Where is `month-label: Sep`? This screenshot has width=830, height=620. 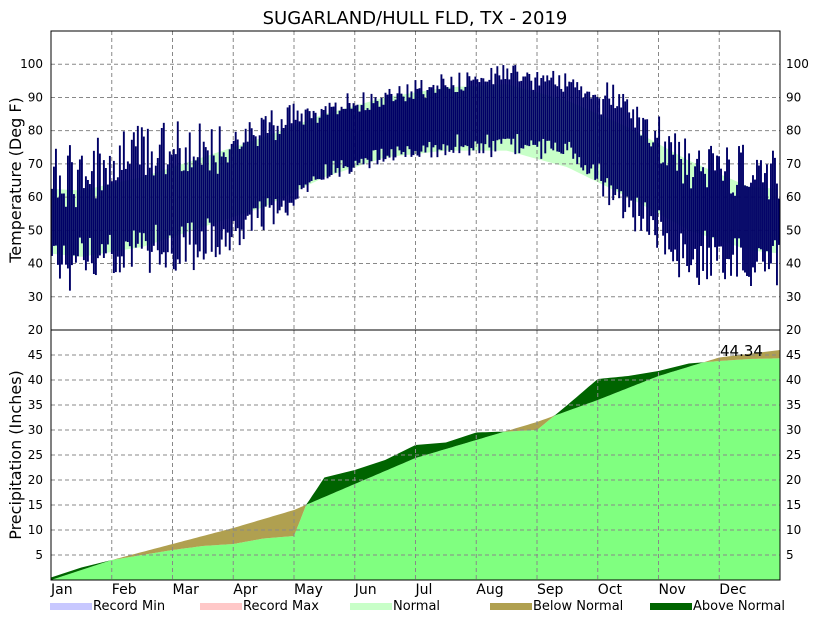
month-label: Sep is located at coordinates (550, 590).